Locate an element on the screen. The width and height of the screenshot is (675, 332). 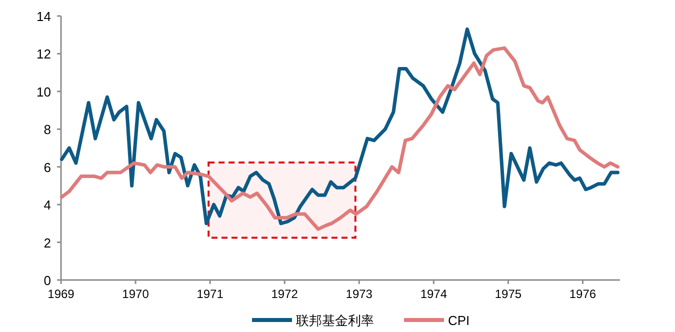
x-tick-label: 1971 is located at coordinates (210, 294).